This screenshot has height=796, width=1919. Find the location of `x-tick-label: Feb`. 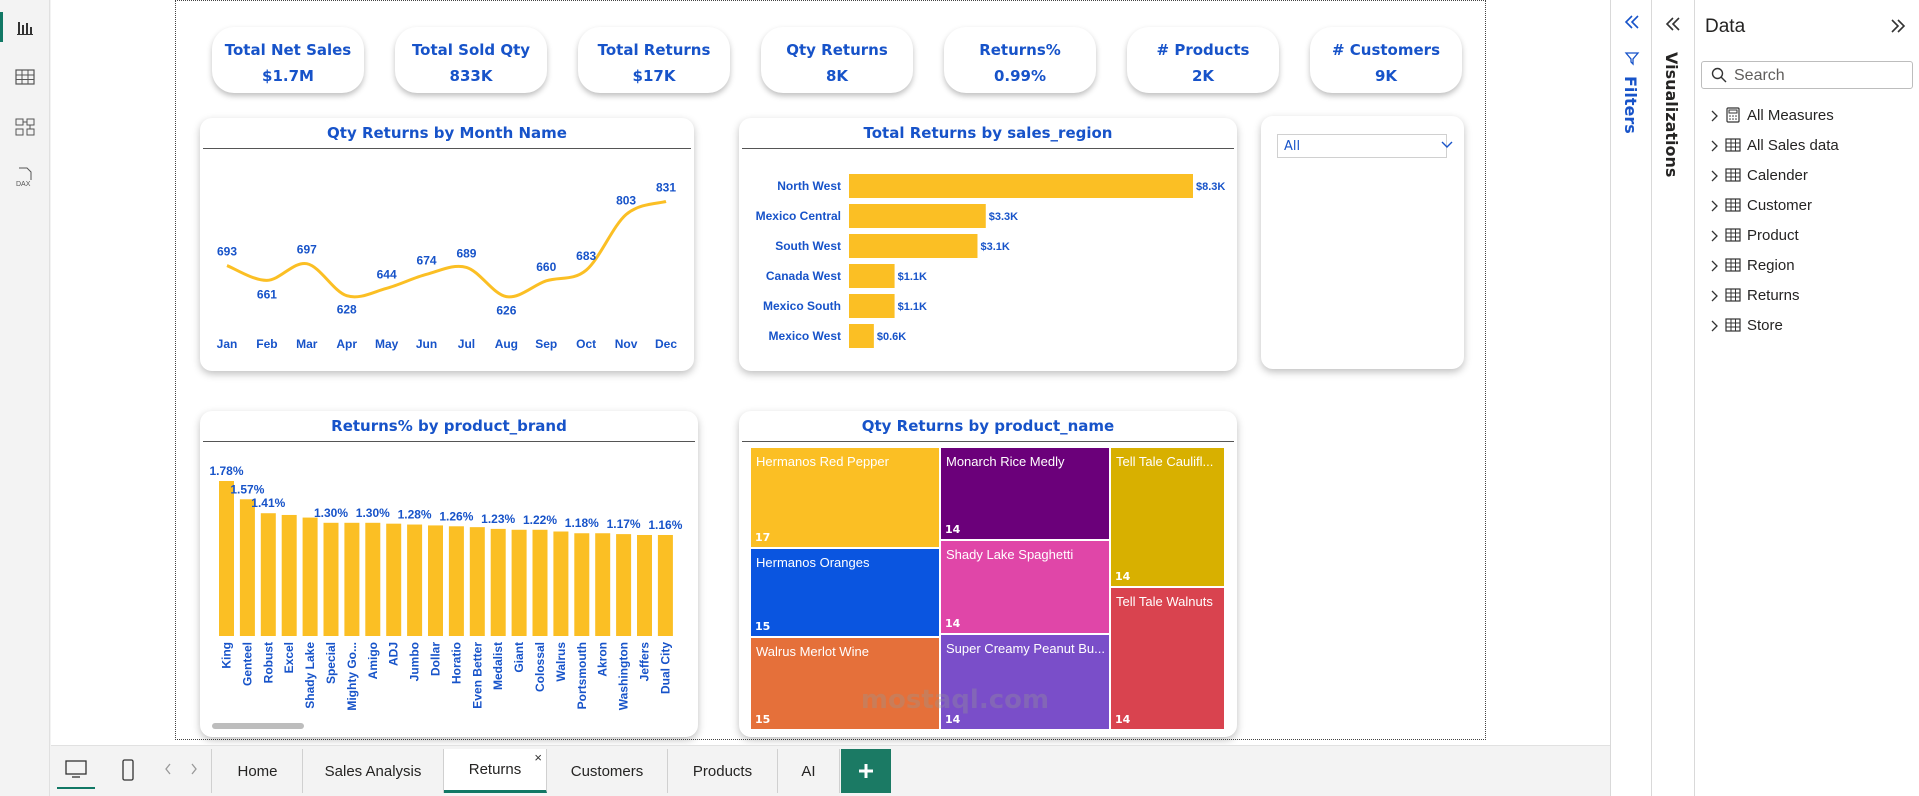

x-tick-label: Feb is located at coordinates (266, 344).